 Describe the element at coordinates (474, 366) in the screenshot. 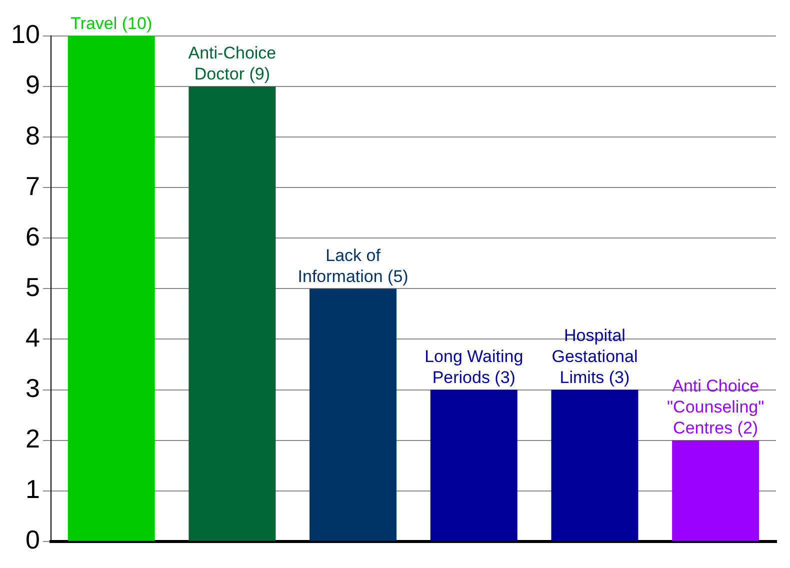

I see `x-tick-label: Long Waiting Periods (3)` at that location.